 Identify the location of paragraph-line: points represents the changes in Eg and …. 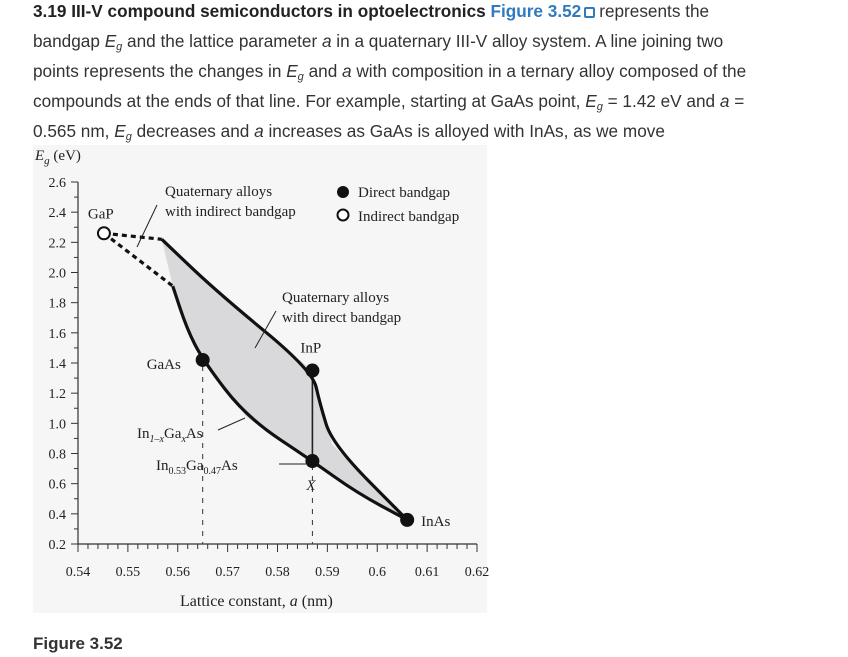
(390, 72).